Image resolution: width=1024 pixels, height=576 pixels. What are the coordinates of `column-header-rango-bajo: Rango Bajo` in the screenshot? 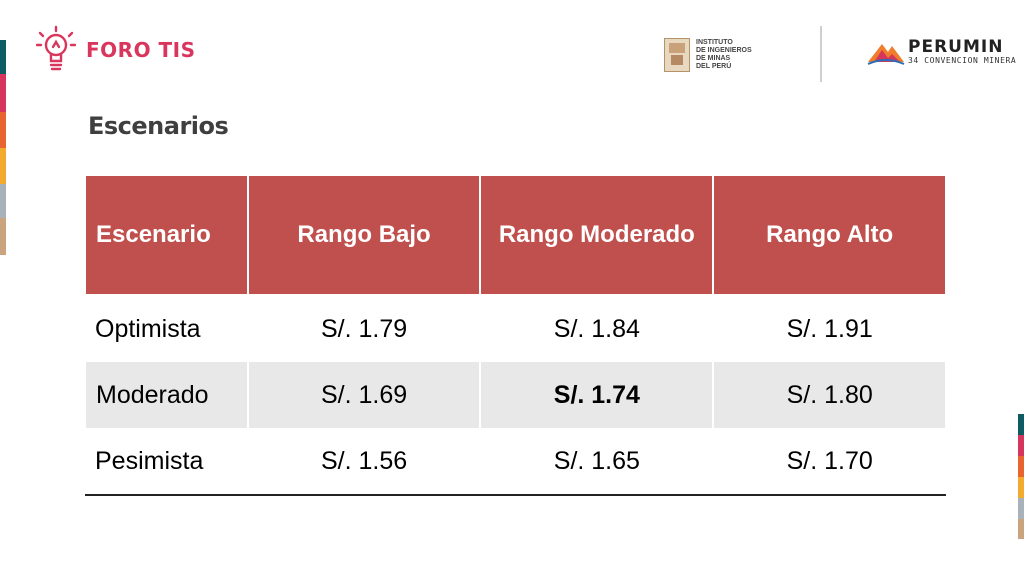 It's located at (364, 235).